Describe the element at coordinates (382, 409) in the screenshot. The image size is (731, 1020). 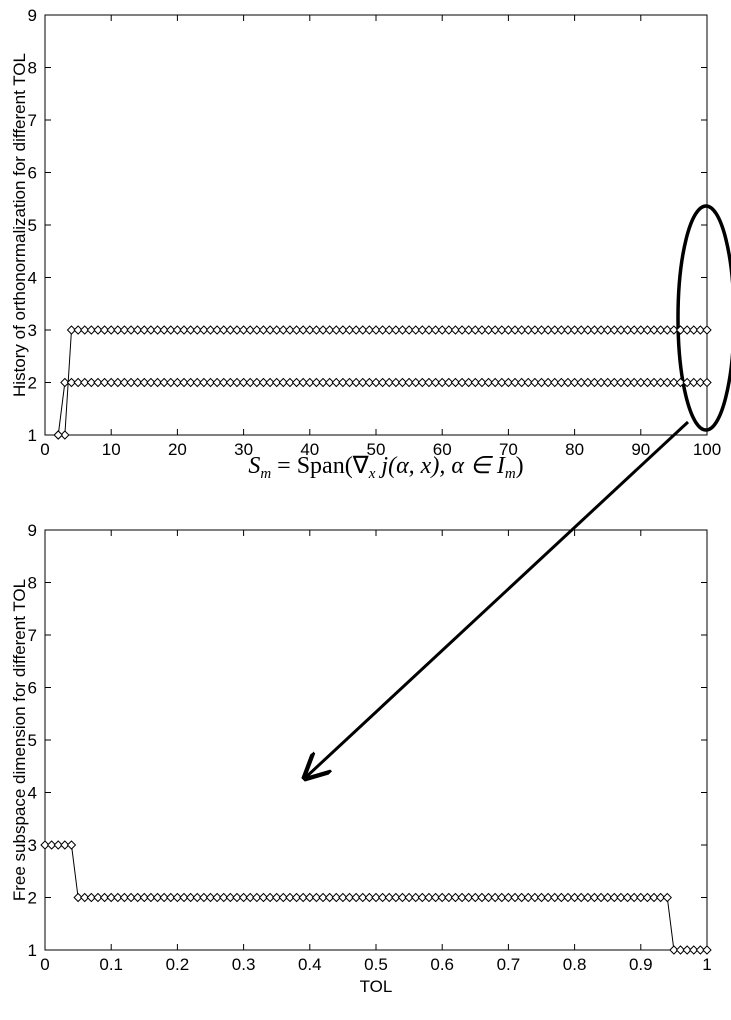
I see `series-line` at that location.